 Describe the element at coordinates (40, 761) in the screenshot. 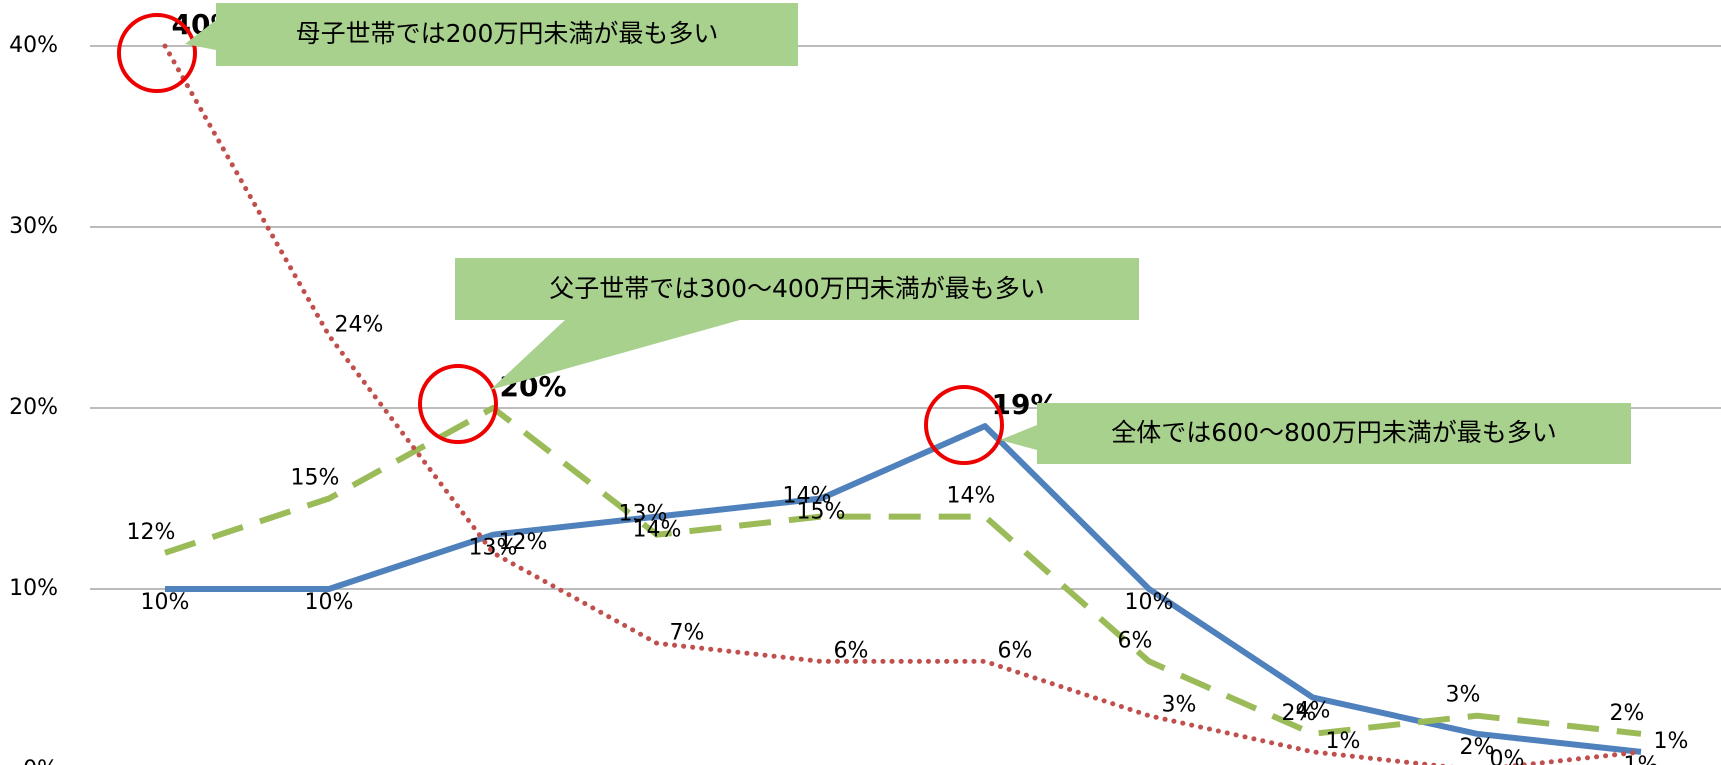

I see `y-tick-label: 0%` at that location.